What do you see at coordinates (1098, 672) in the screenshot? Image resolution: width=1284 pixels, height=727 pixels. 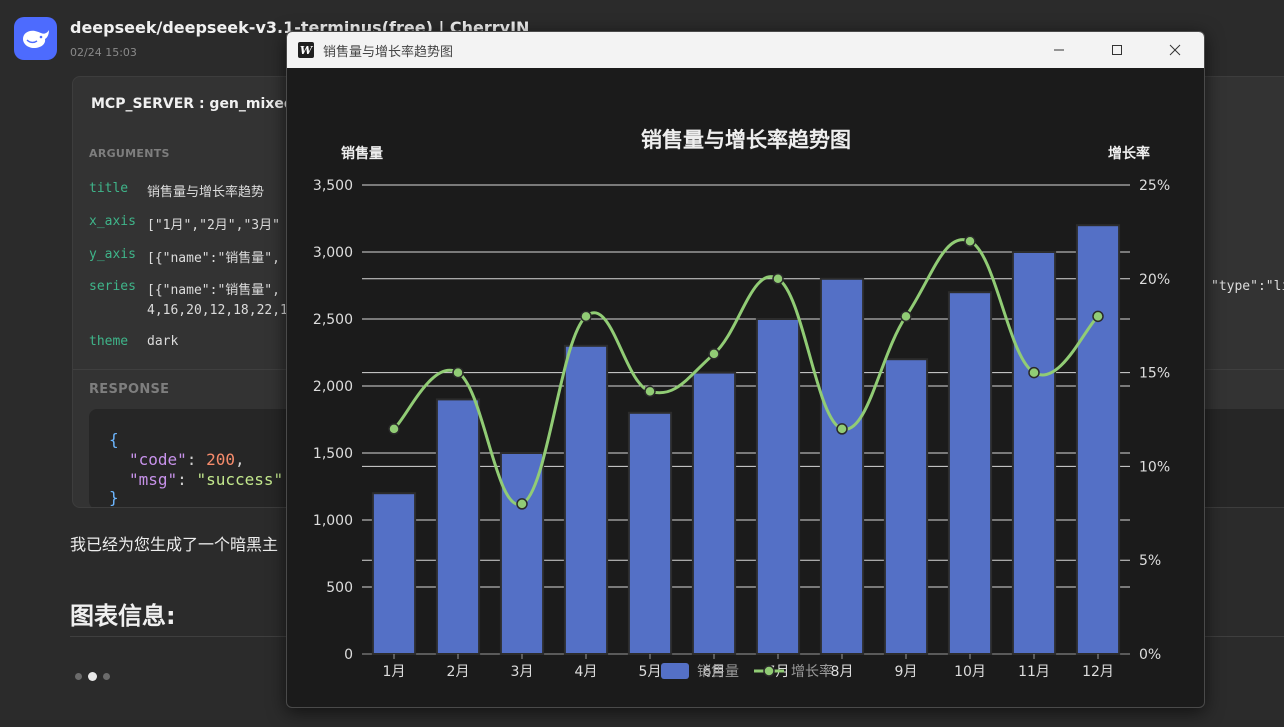 I see `x-tick-label: 12月` at bounding box center [1098, 672].